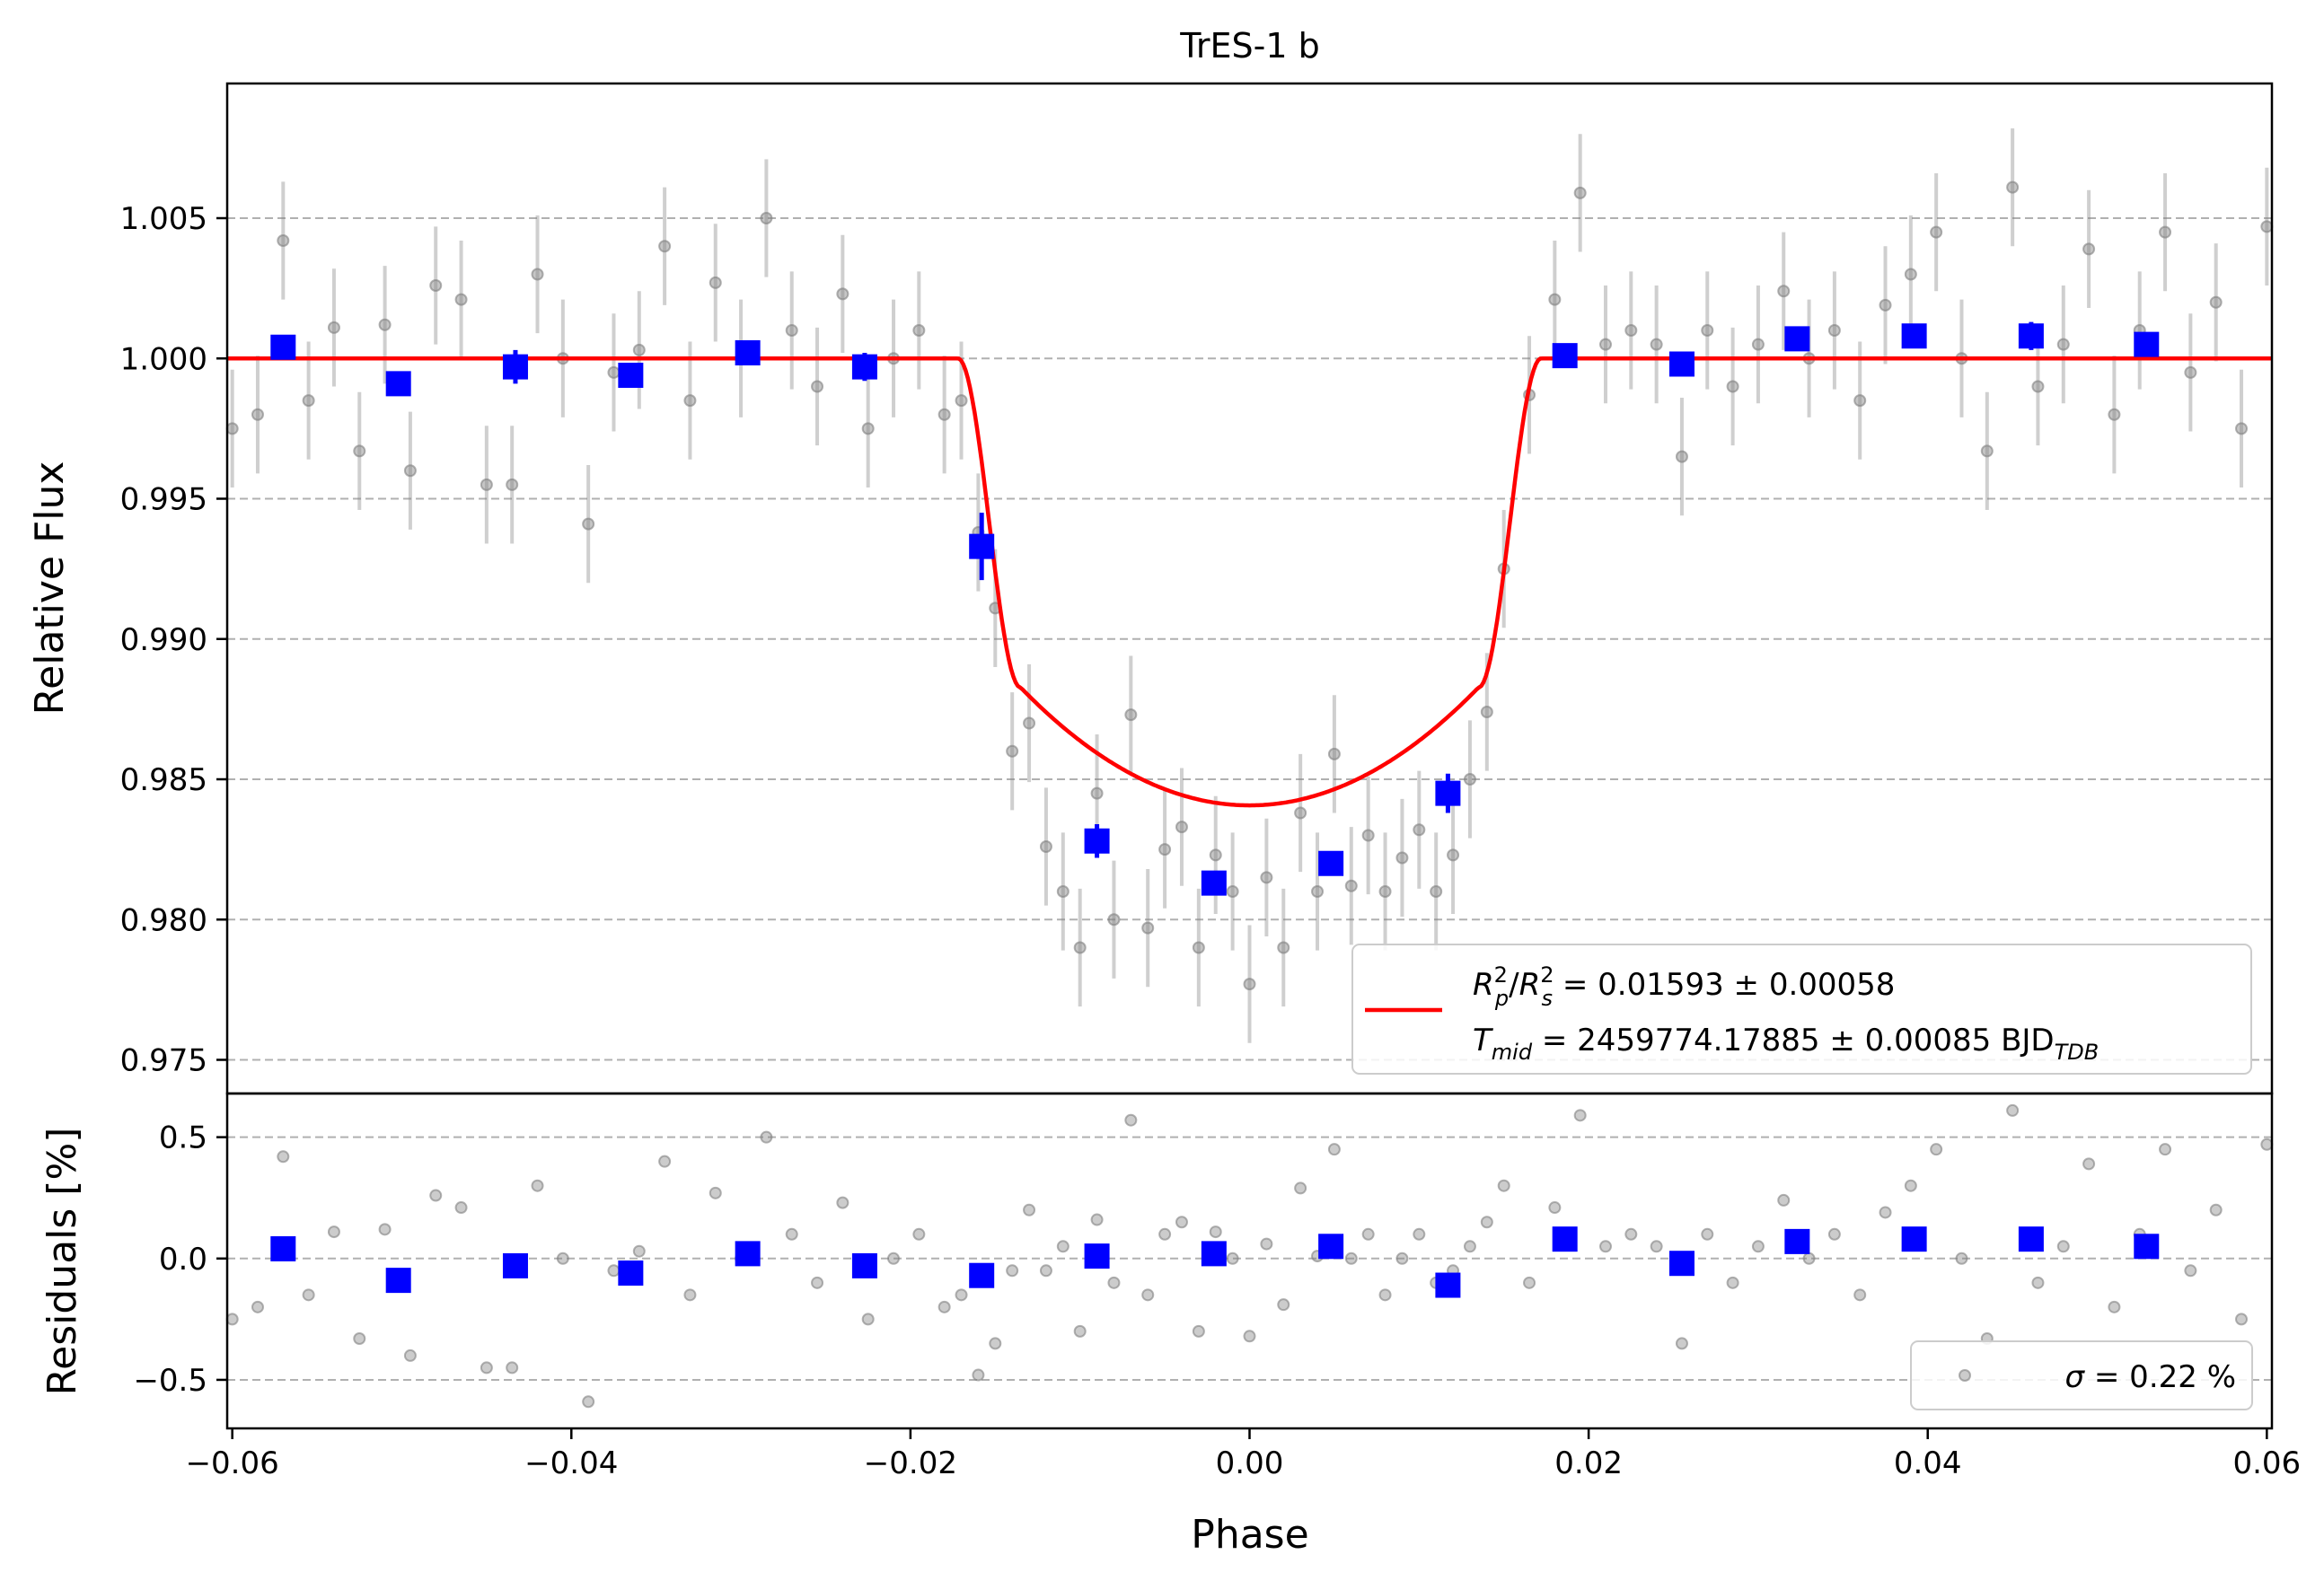 Image resolution: width=2324 pixels, height=1581 pixels. I want to click on top-y-axis-label: Relative Flux, so click(50, 588).